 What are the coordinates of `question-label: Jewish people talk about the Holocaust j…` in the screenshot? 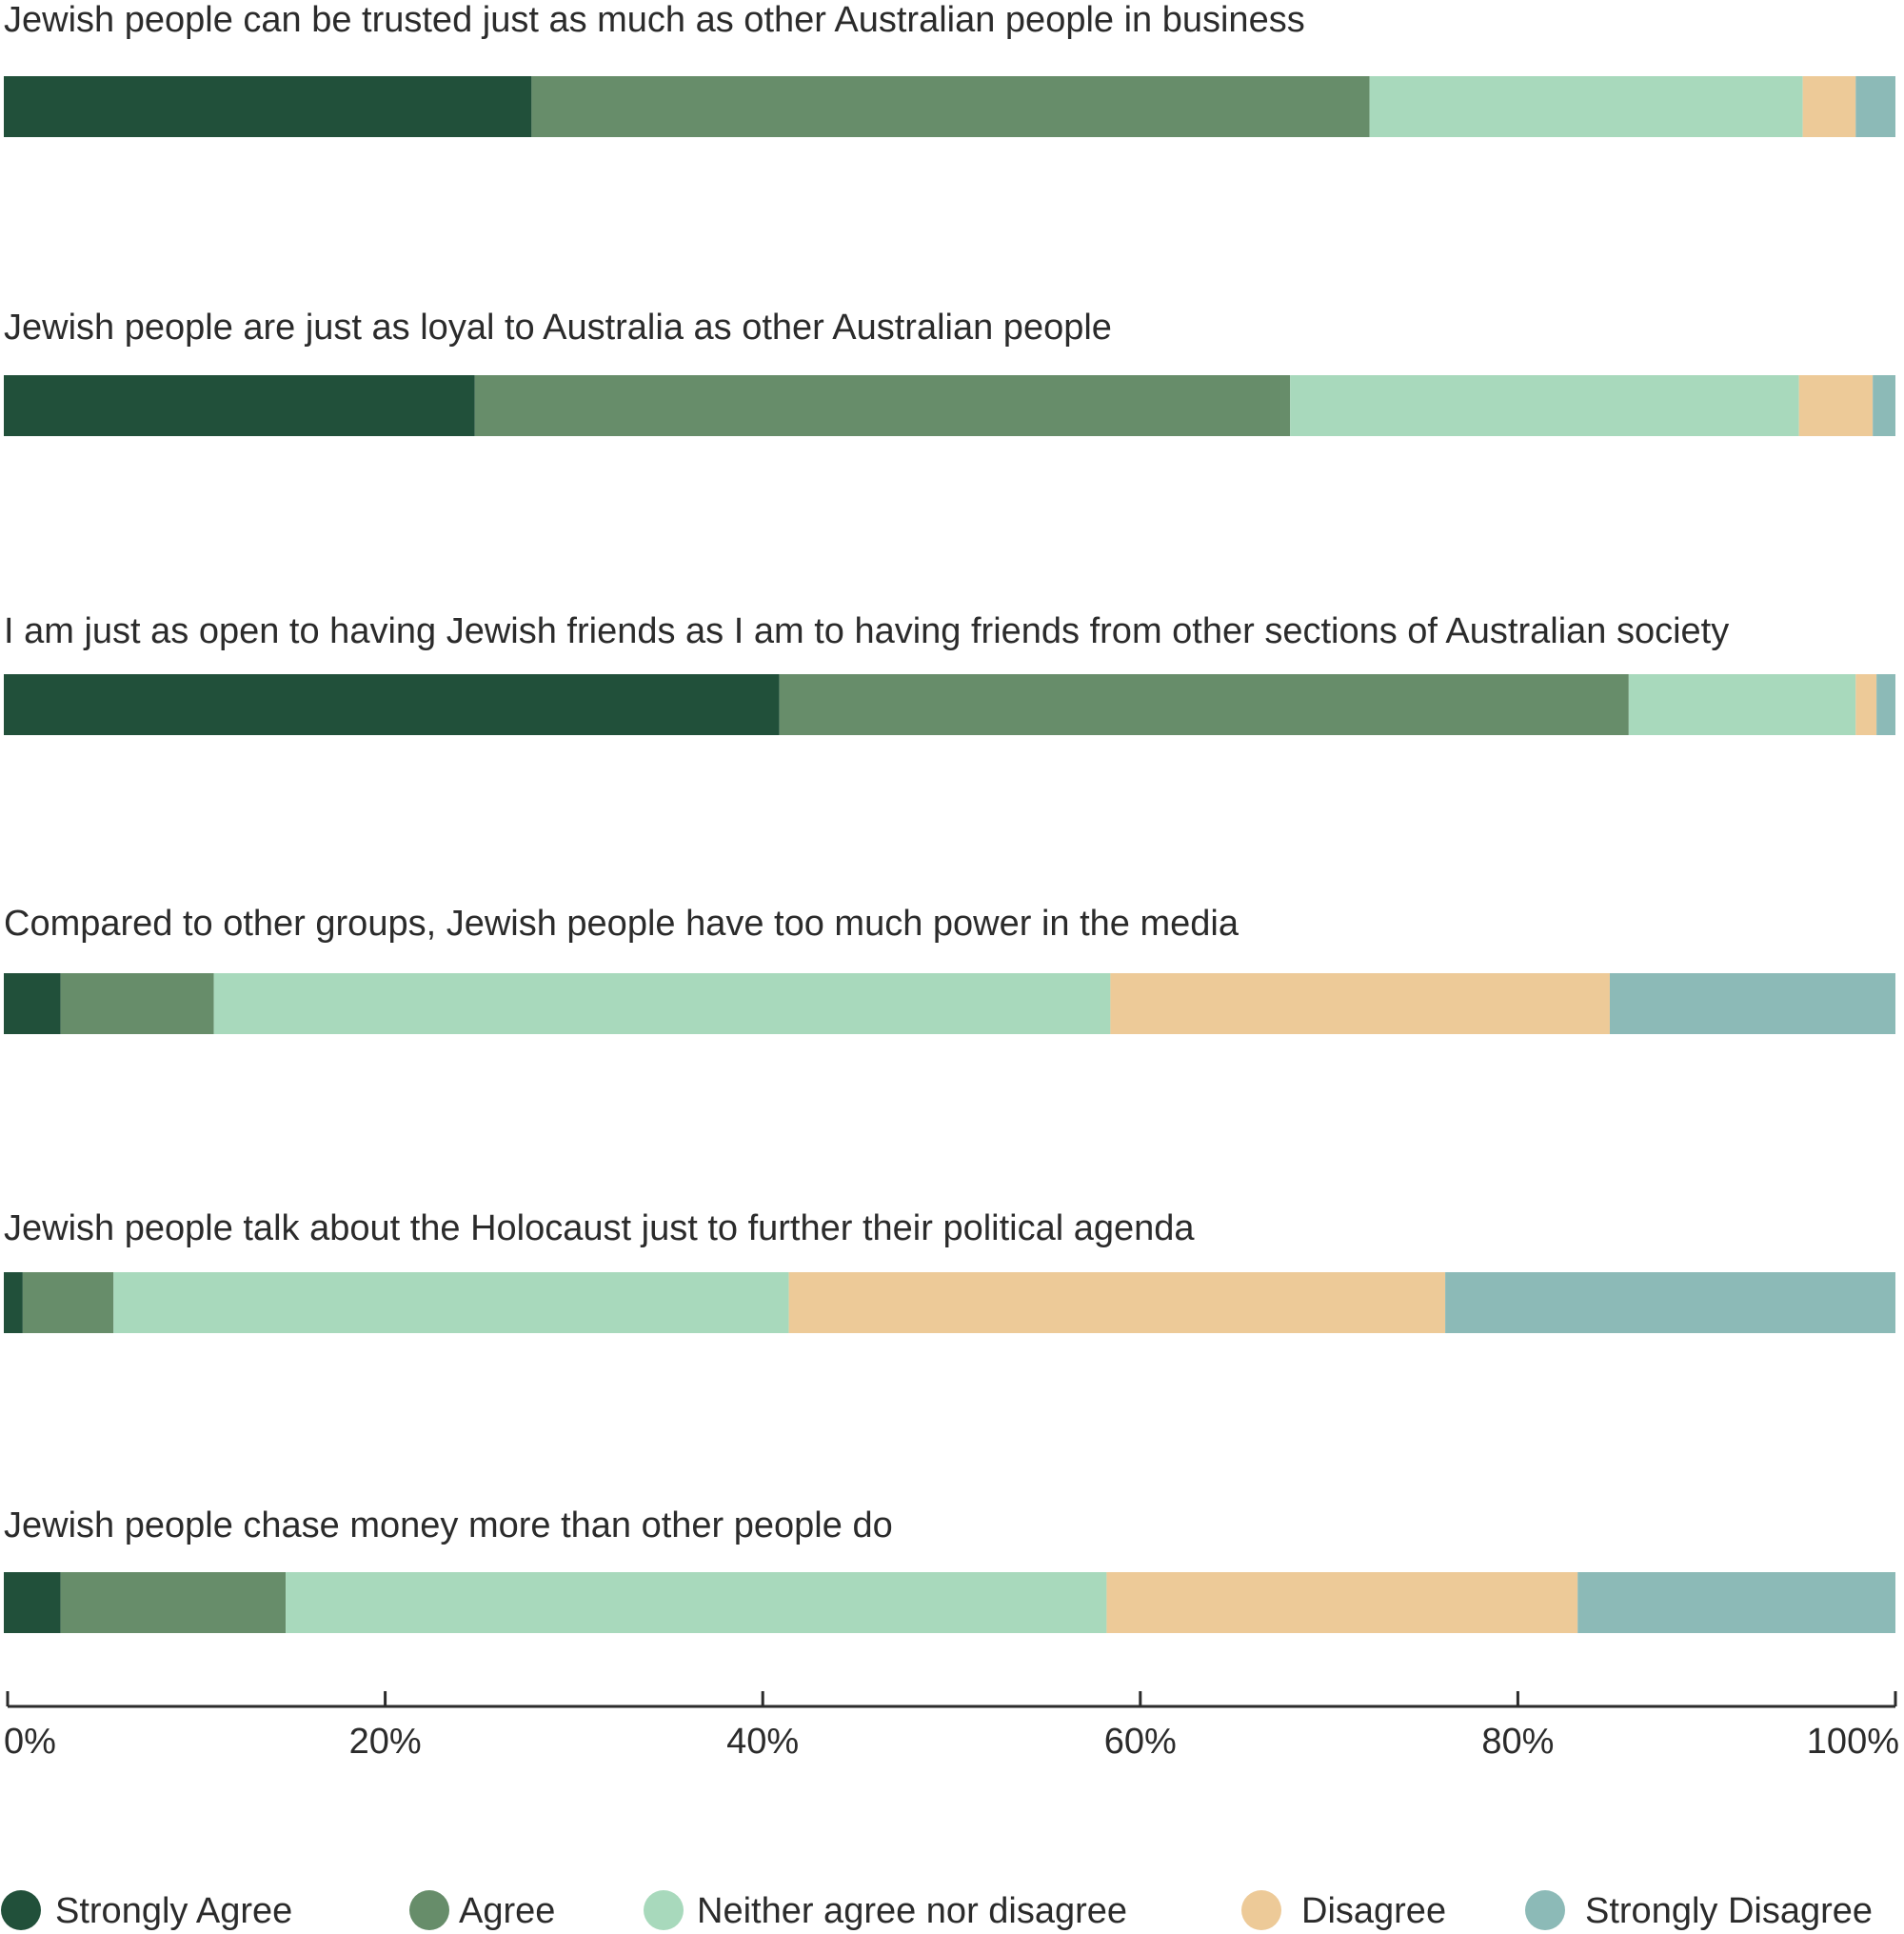 It's located at (599, 1228).